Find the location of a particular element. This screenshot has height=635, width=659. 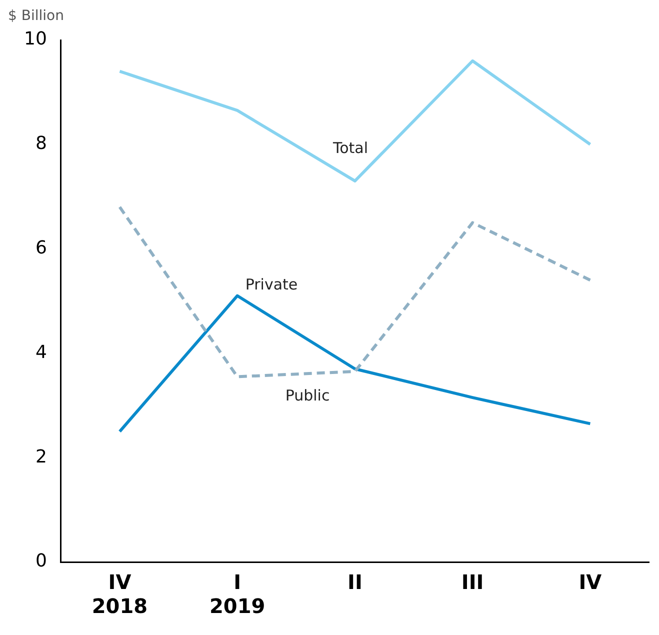

series-label: Private is located at coordinates (271, 285).